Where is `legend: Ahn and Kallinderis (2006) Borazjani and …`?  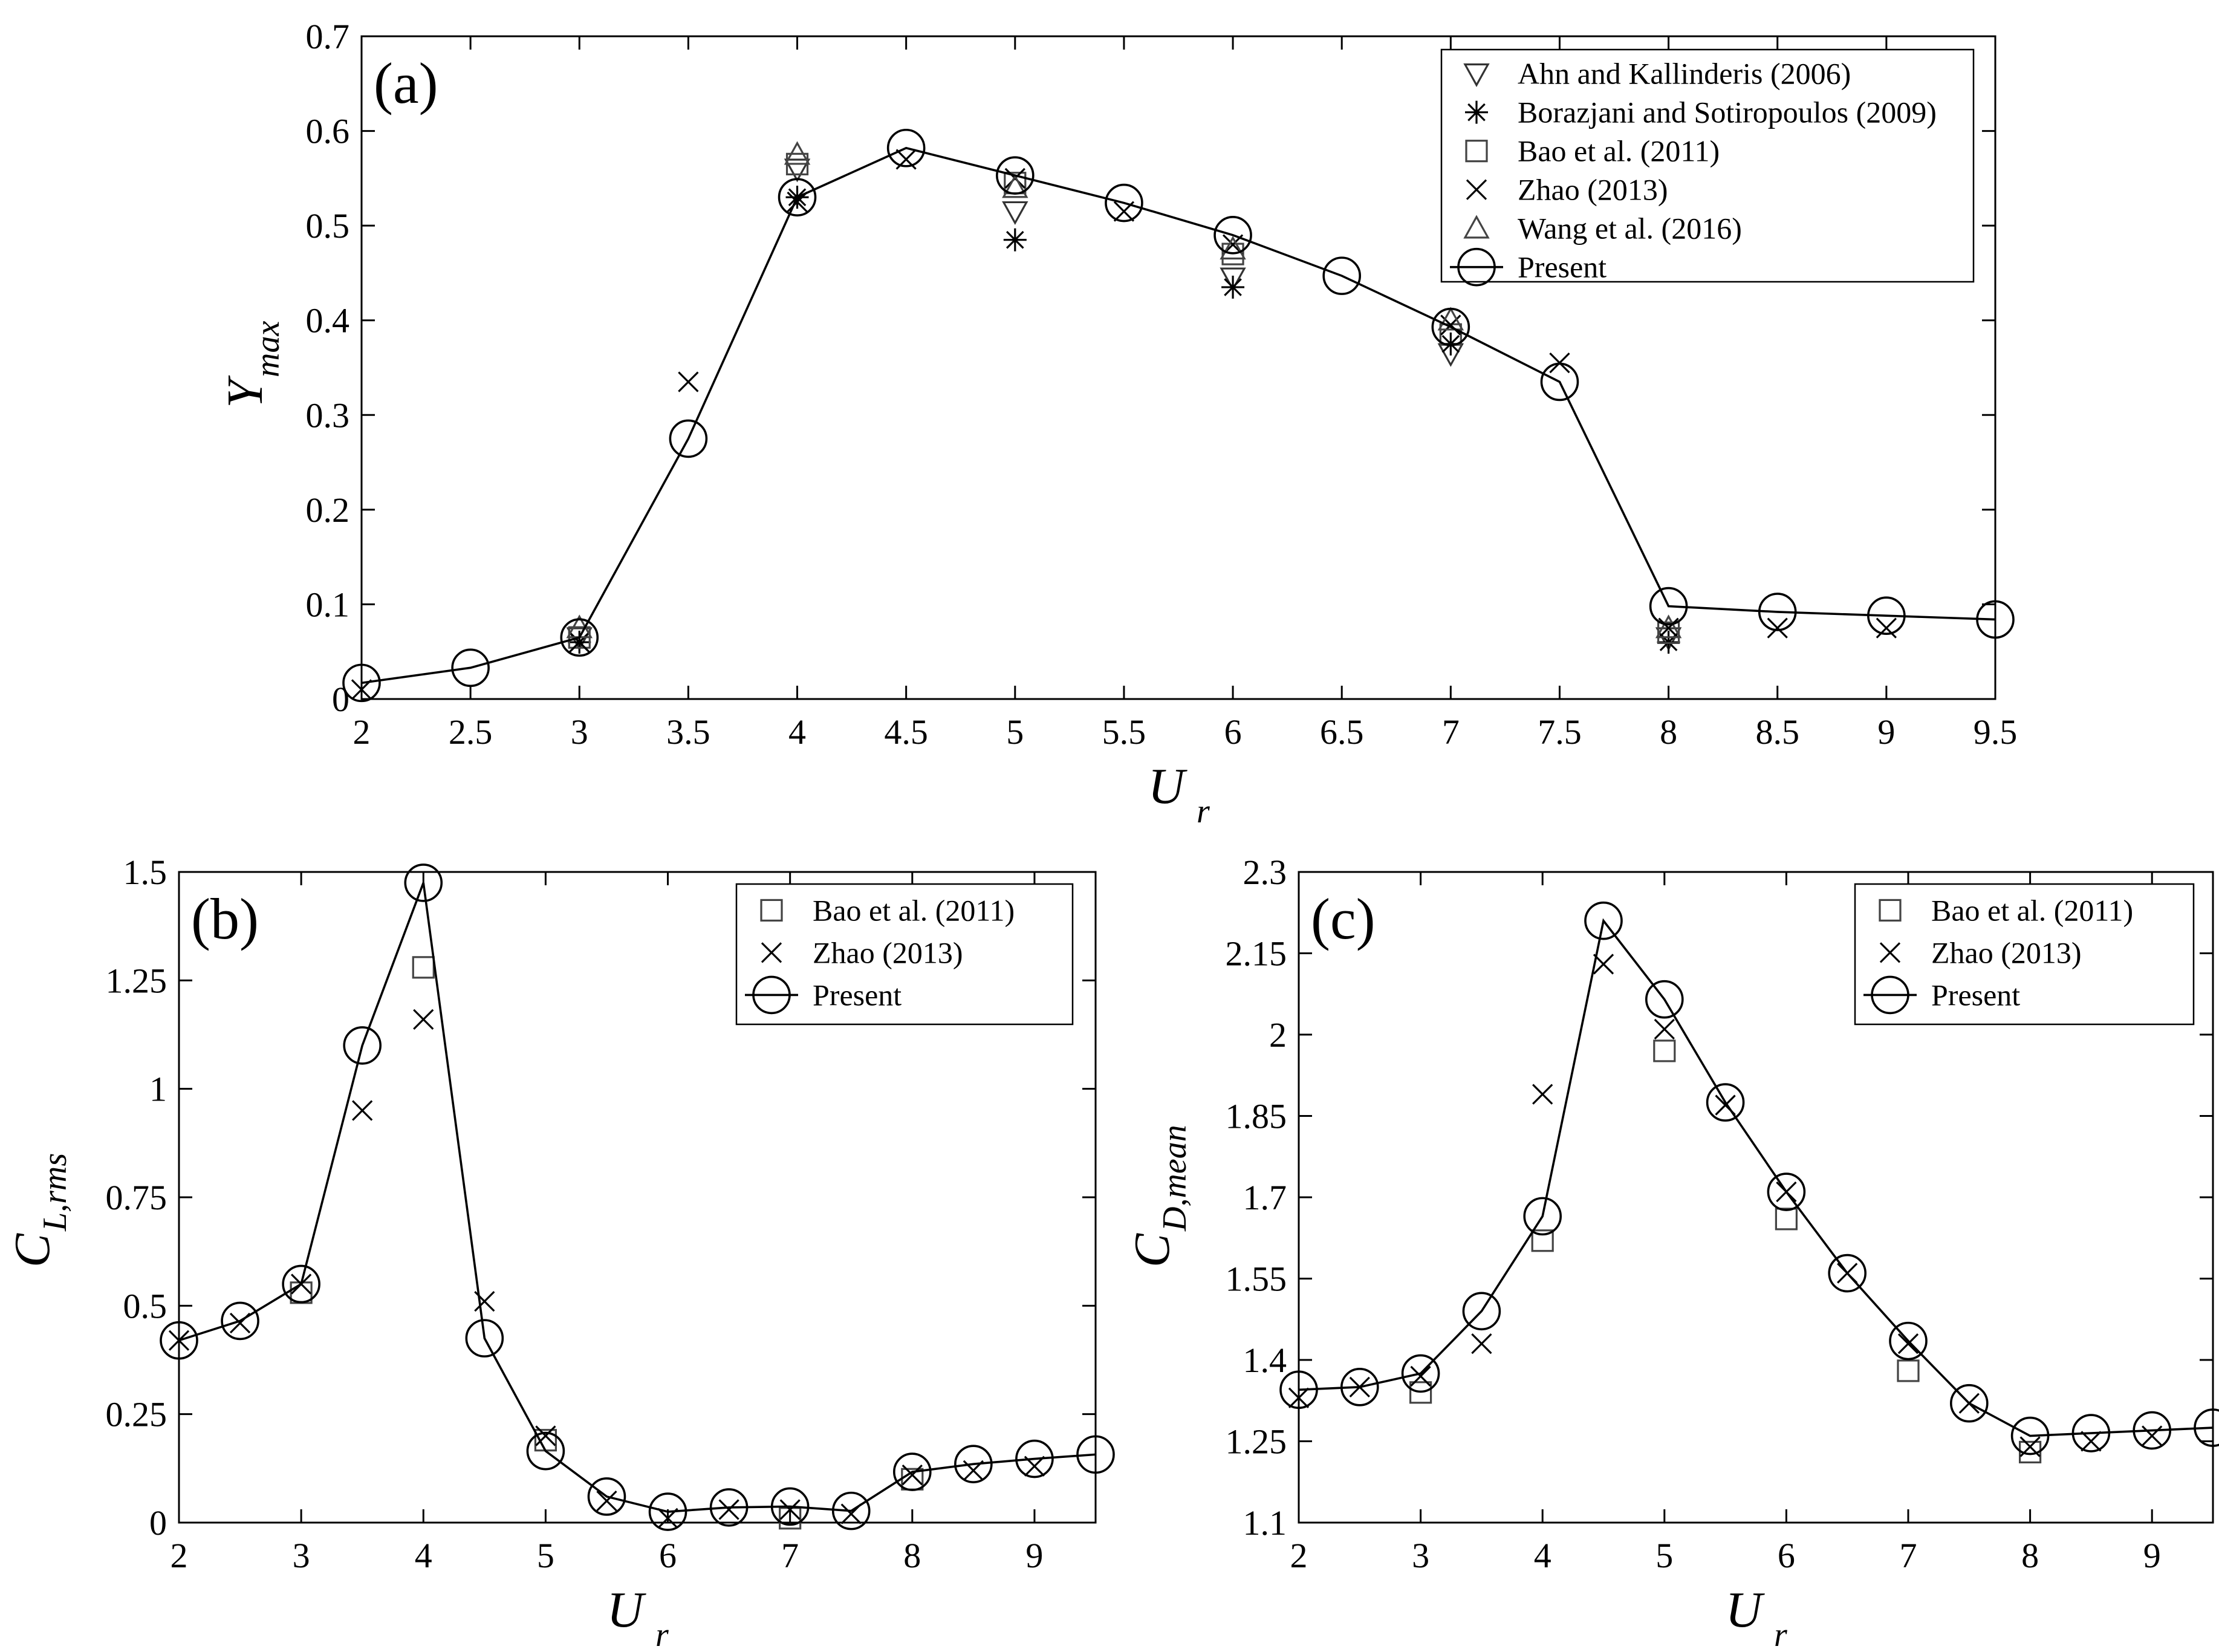 legend: Ahn and Kallinderis (2006) Borazjani and … is located at coordinates (1707, 168).